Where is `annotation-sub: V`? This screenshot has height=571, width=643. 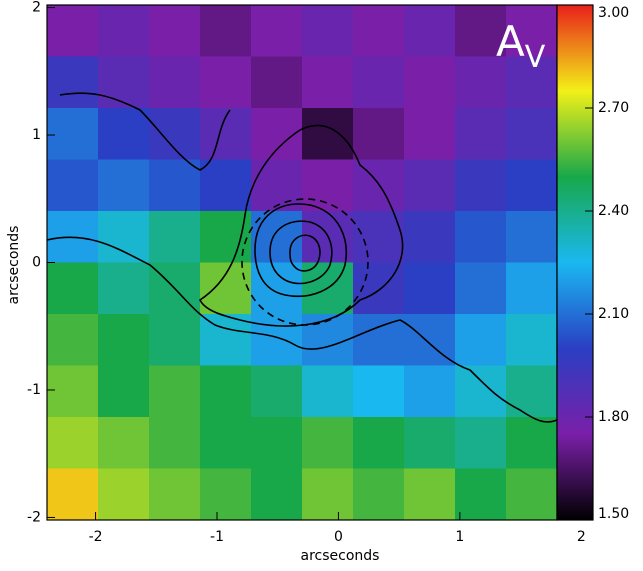
annotation-sub: V is located at coordinates (535, 57).